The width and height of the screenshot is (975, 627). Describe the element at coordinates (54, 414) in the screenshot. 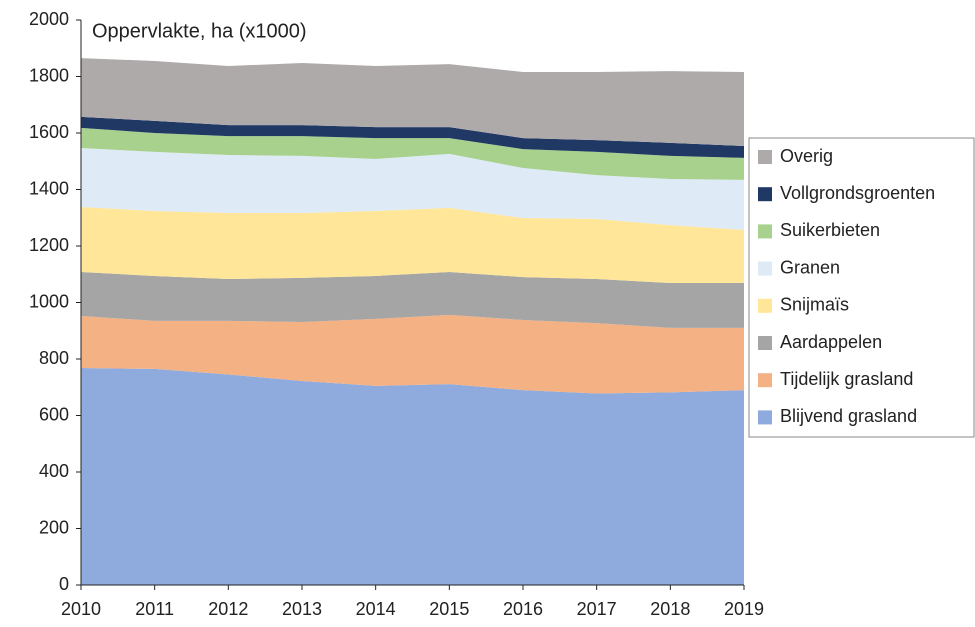

I see `y-tick-label: 600` at that location.